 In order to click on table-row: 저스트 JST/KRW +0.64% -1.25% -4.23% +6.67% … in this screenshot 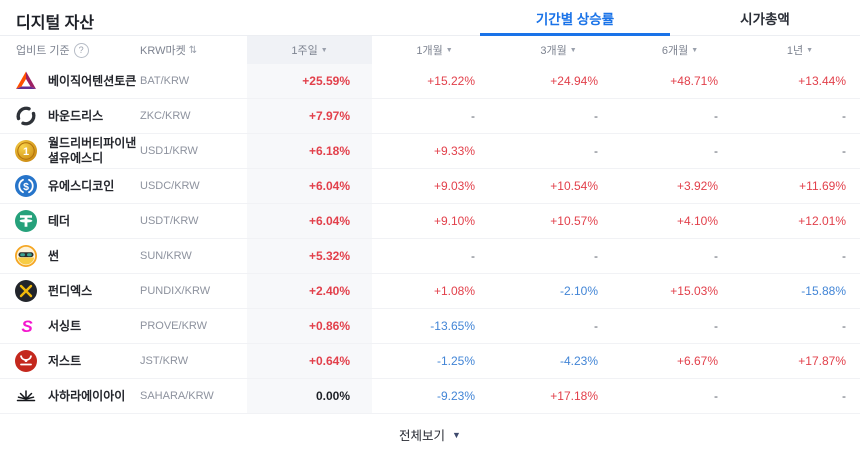, I will do `click(430, 361)`.